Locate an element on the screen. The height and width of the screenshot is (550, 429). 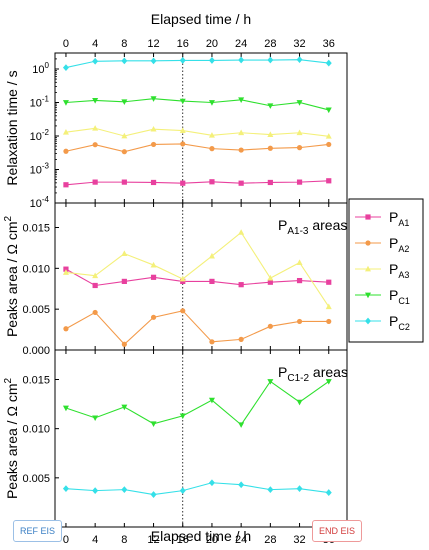
x-bottom-tick-label: 0 is located at coordinates (66, 540).